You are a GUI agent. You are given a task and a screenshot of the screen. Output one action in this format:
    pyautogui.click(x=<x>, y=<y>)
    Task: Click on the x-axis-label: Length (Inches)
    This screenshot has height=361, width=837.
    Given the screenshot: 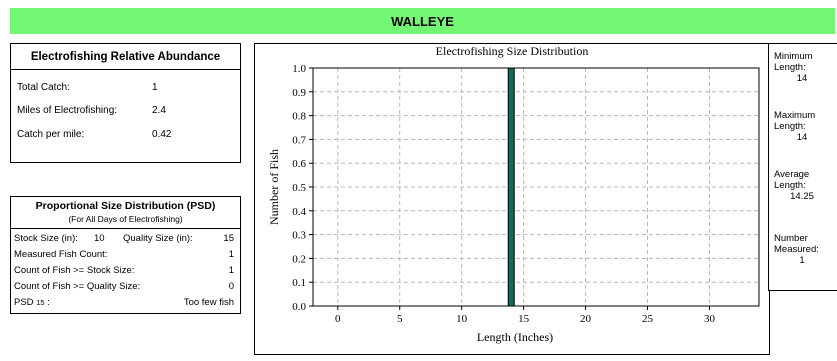 What is the action you would take?
    pyautogui.click(x=515, y=337)
    